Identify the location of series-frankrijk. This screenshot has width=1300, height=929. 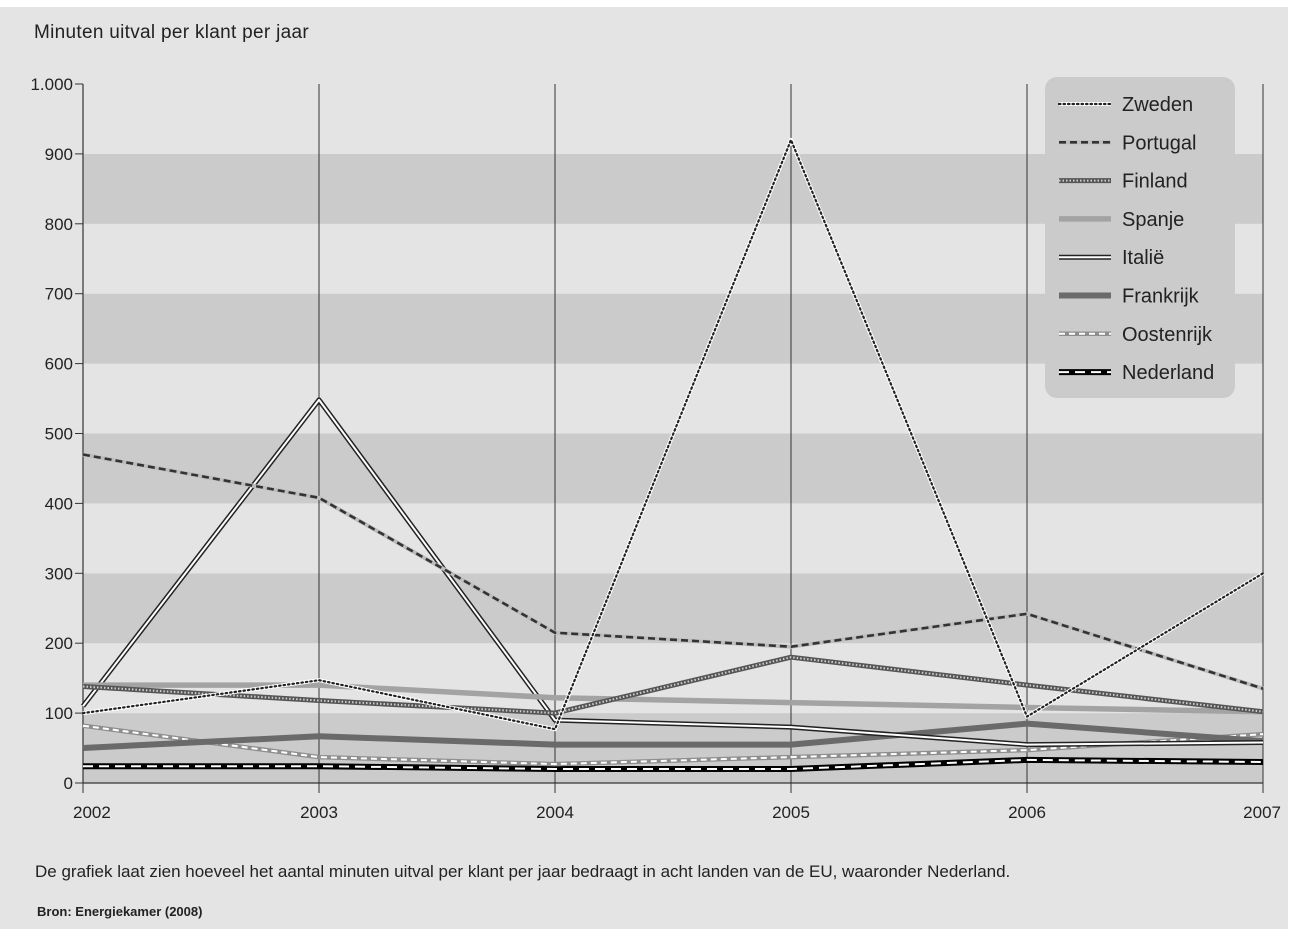
(673, 735).